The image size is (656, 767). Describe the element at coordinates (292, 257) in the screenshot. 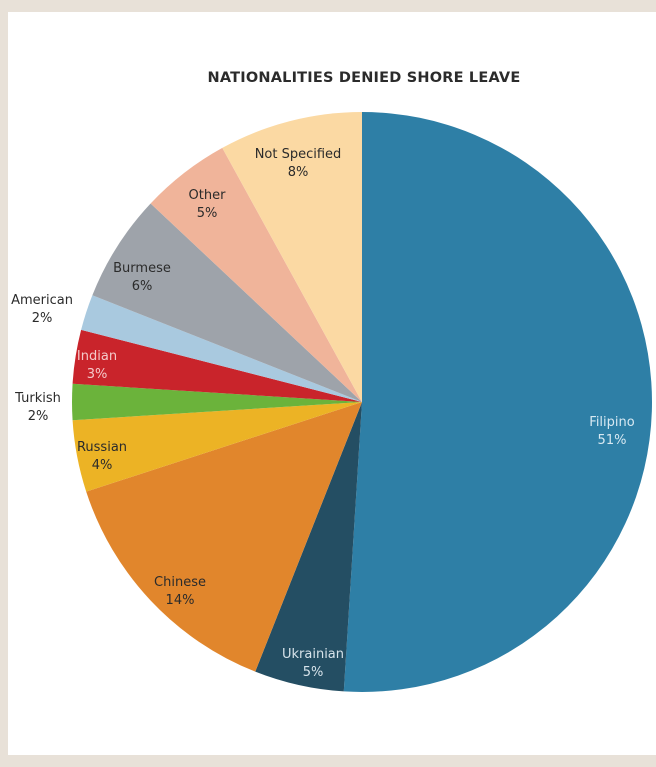

I see `pie-slice-not-specified` at that location.